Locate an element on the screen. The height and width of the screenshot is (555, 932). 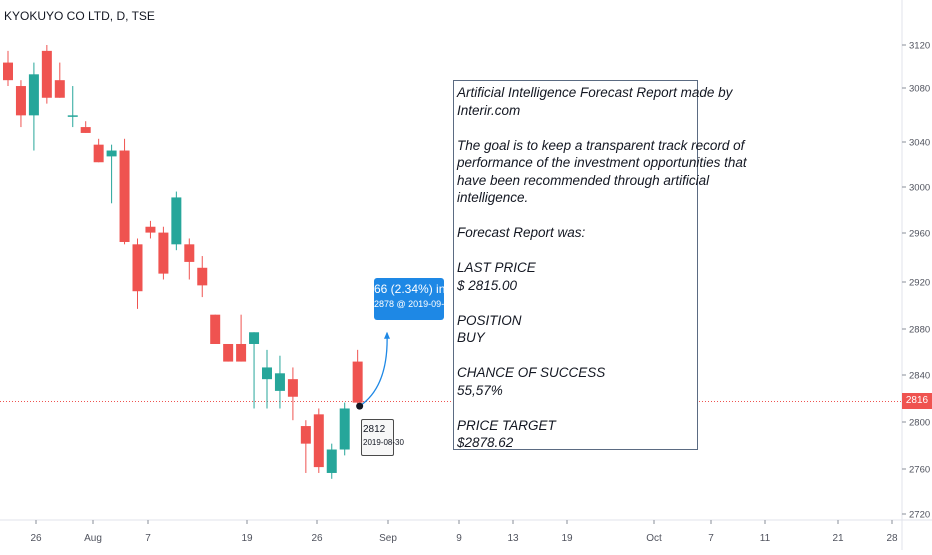
note-line: have been recommended through artificial is located at coordinates (583, 180).